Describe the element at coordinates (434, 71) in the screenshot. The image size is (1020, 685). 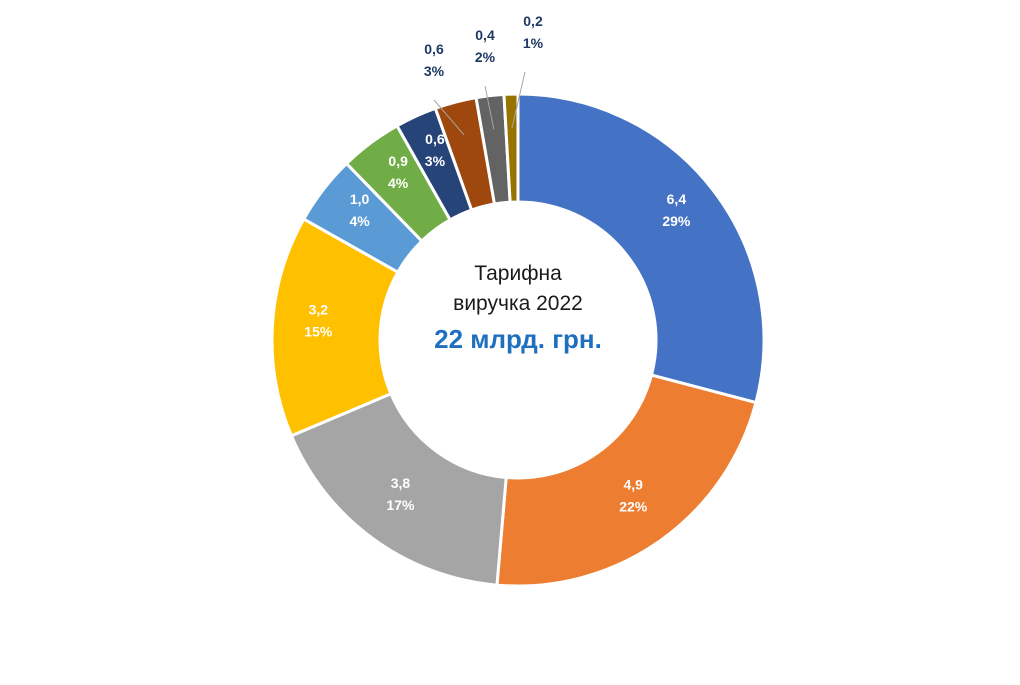
I see `slice-percent-label-8: 3%` at that location.